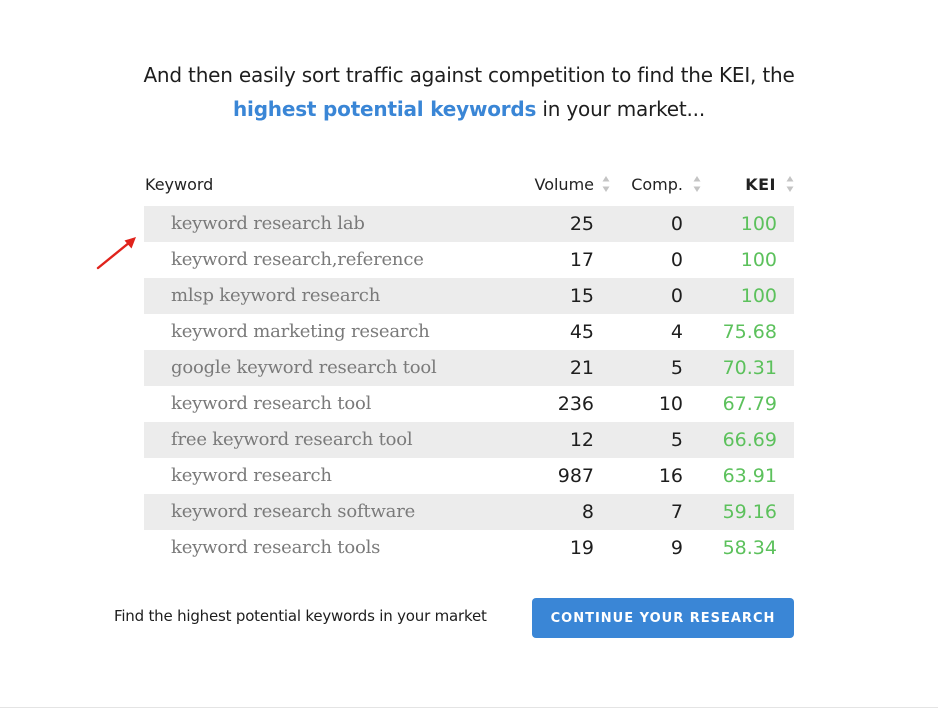 This screenshot has height=710, width=938. Describe the element at coordinates (469, 224) in the screenshot. I see `table-row: keyword research lab 25 0 100` at that location.